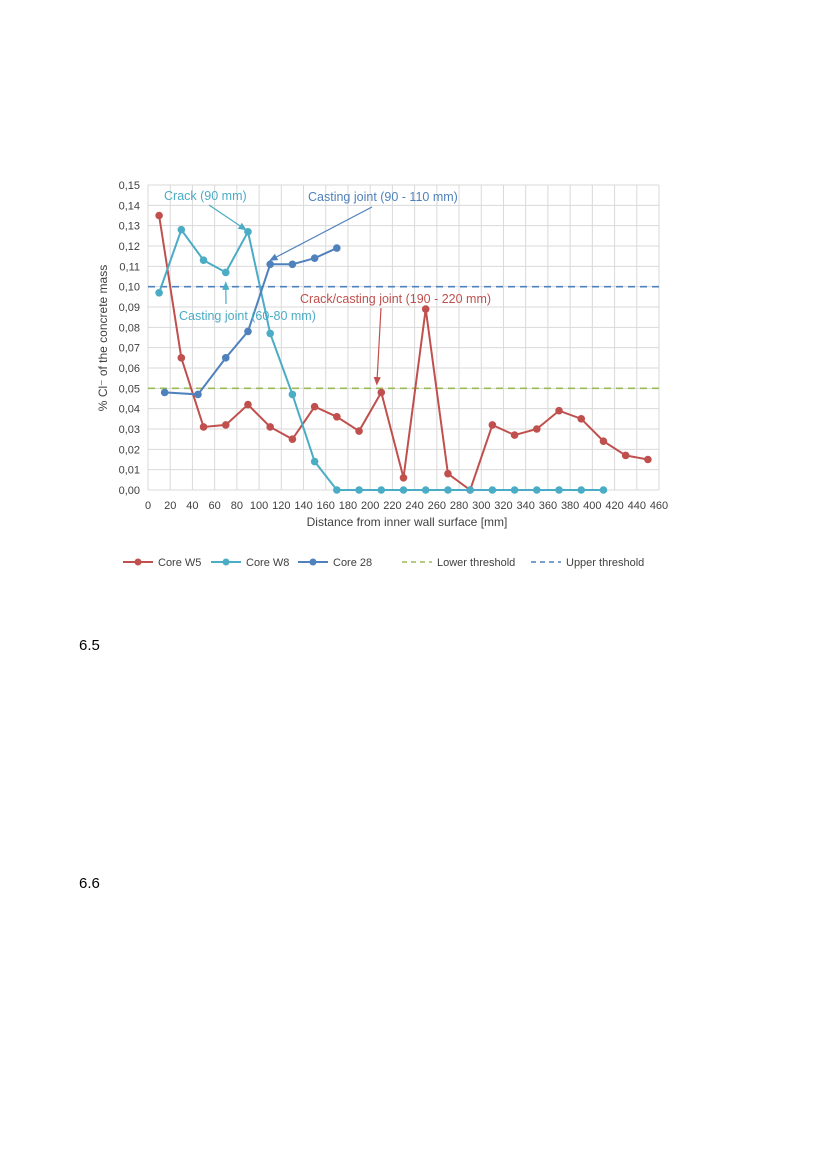 This screenshot has height=1169, width=827. Describe the element at coordinates (192, 506) in the screenshot. I see `x-tick-label: 40` at that location.